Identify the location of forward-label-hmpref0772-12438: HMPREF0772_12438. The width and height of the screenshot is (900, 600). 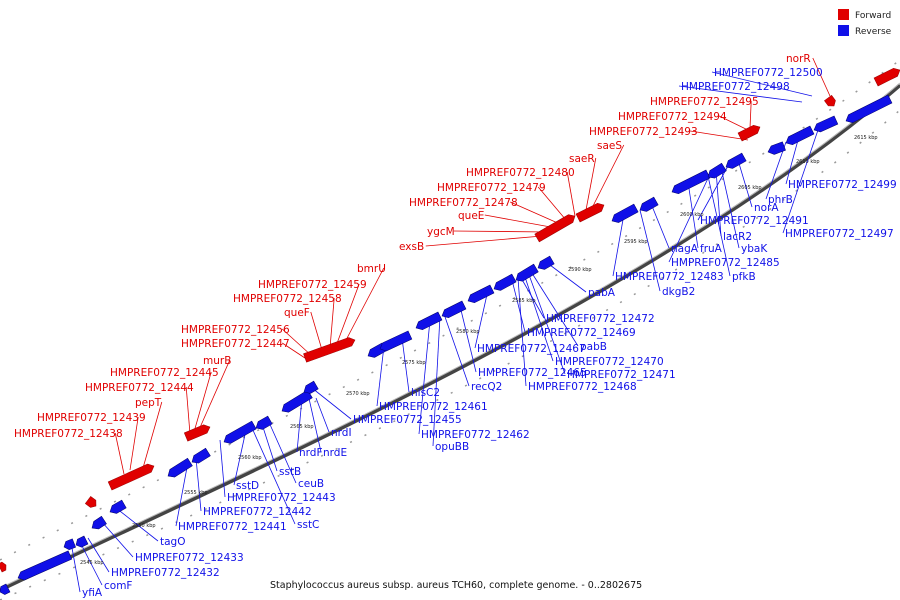
(68, 434).